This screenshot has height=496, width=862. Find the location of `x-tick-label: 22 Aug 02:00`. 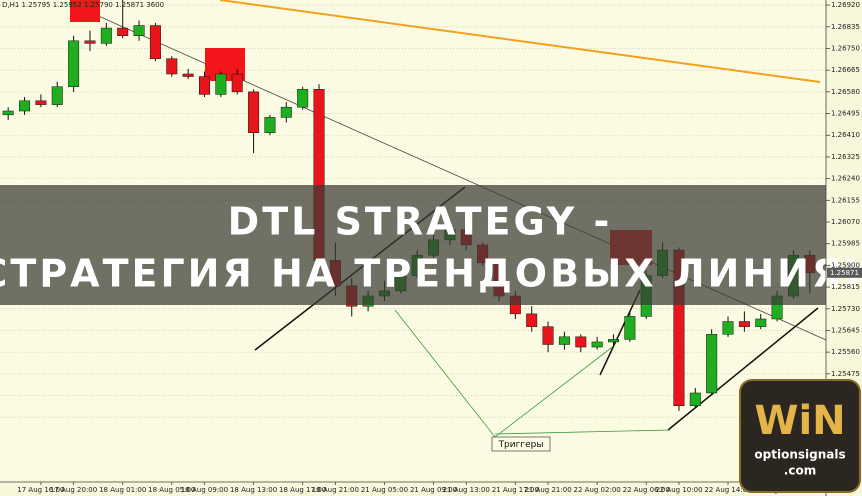

x-tick-label: 22 Aug 02:00 is located at coordinates (597, 490).